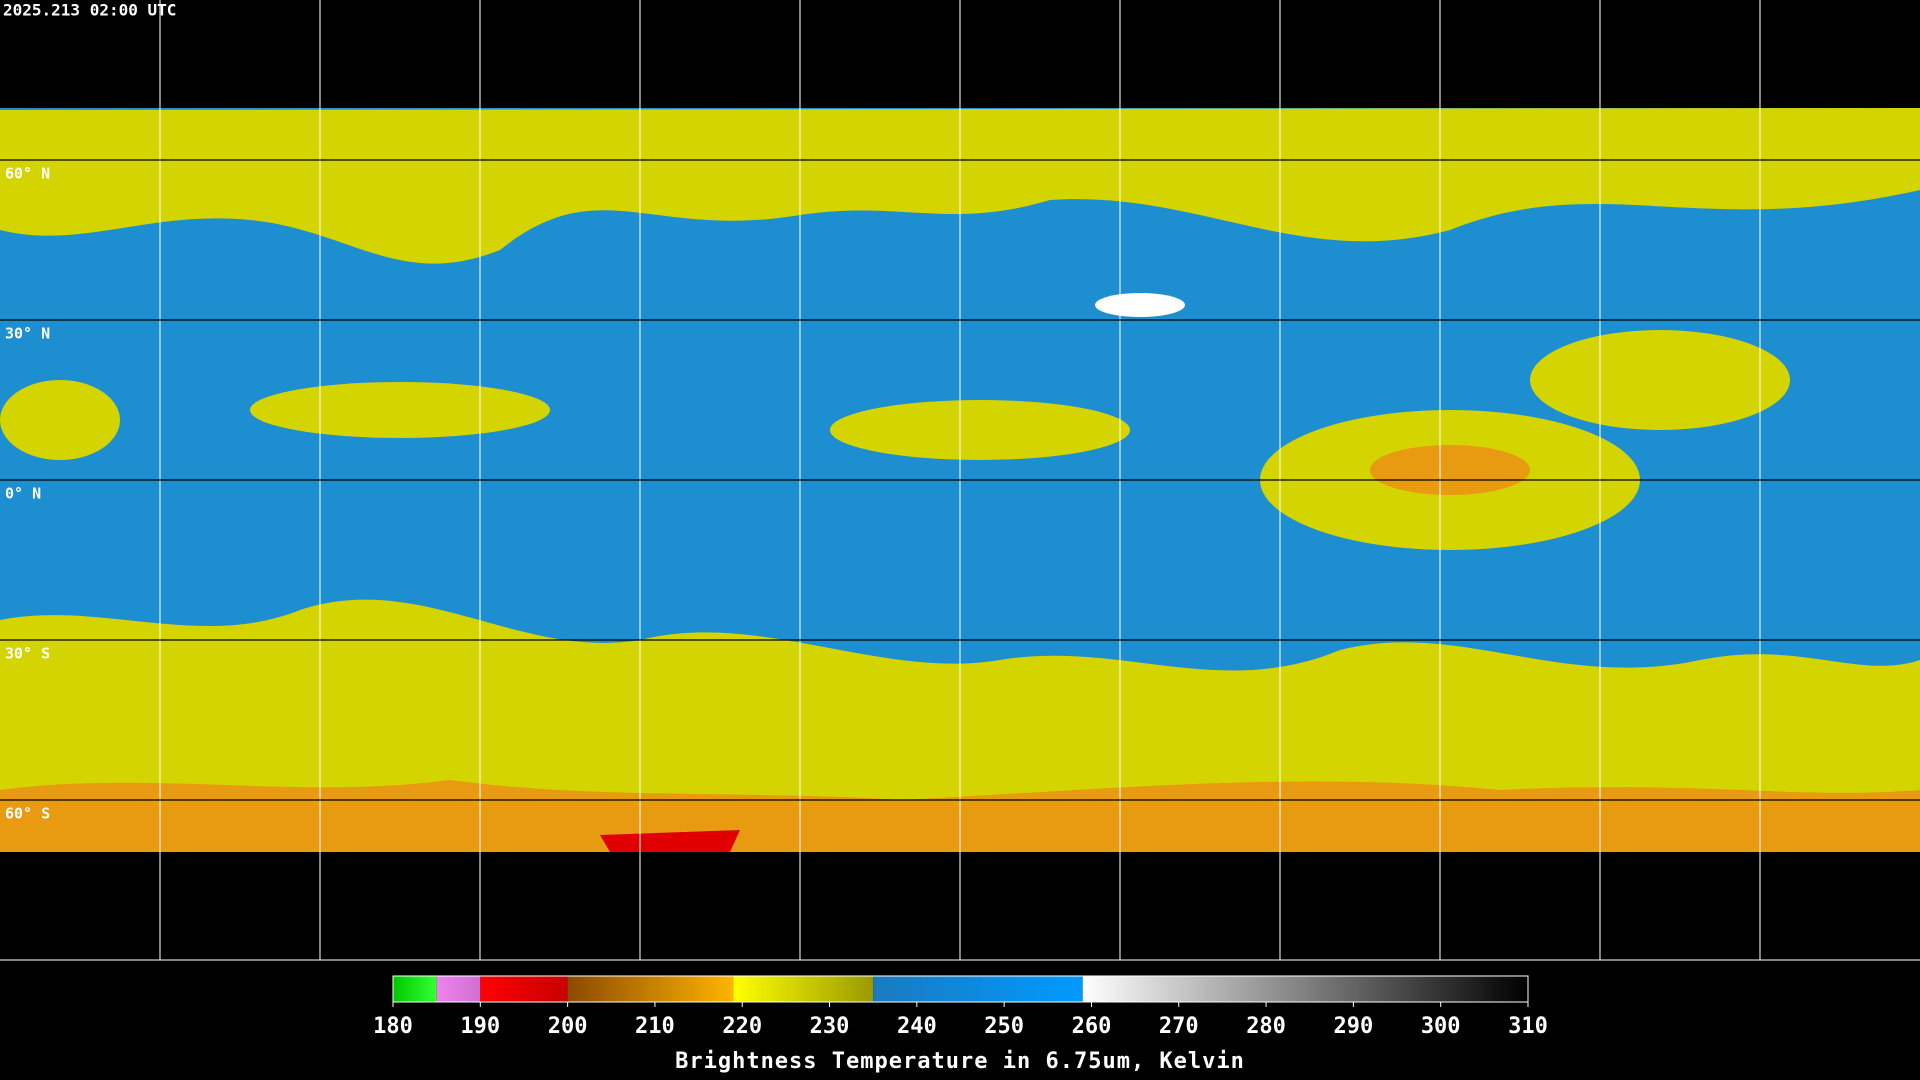 This screenshot has height=1080, width=1920. I want to click on colorbar-tick-label: 240, so click(917, 1026).